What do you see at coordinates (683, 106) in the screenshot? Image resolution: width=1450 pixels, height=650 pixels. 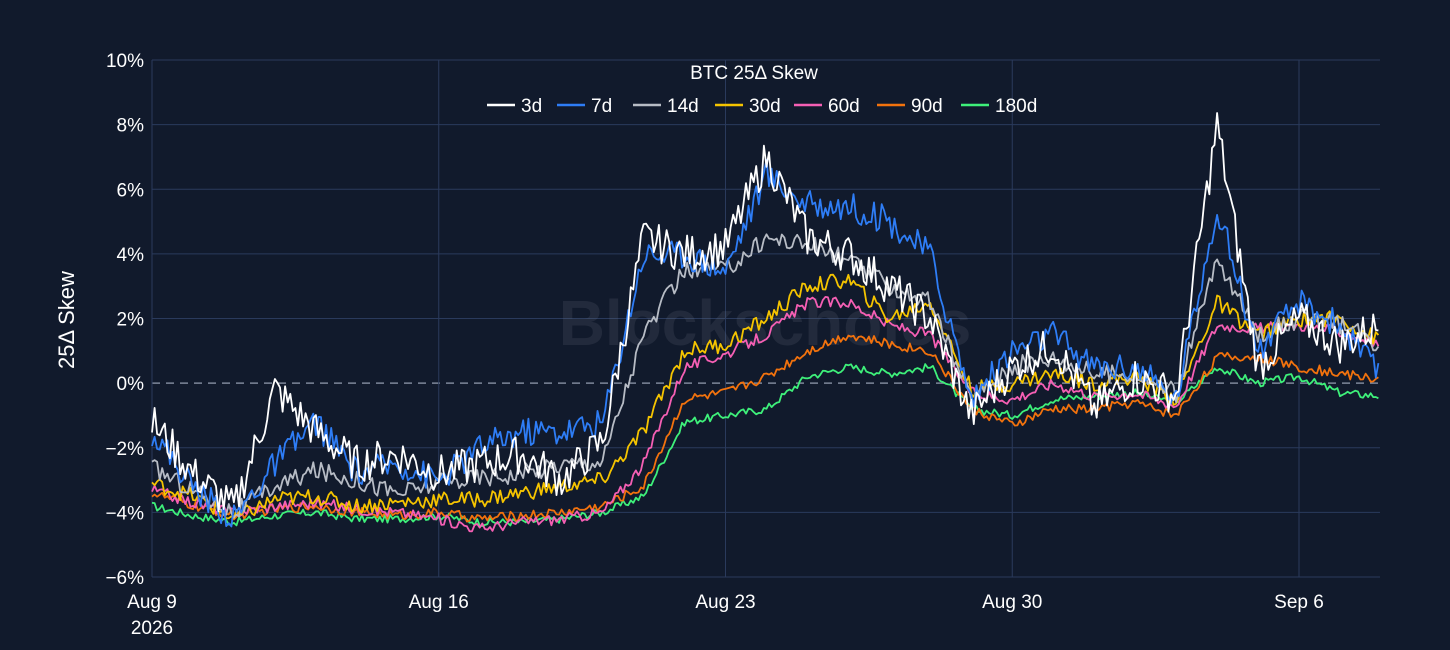 I see `legend-label-14d: 14d` at bounding box center [683, 106].